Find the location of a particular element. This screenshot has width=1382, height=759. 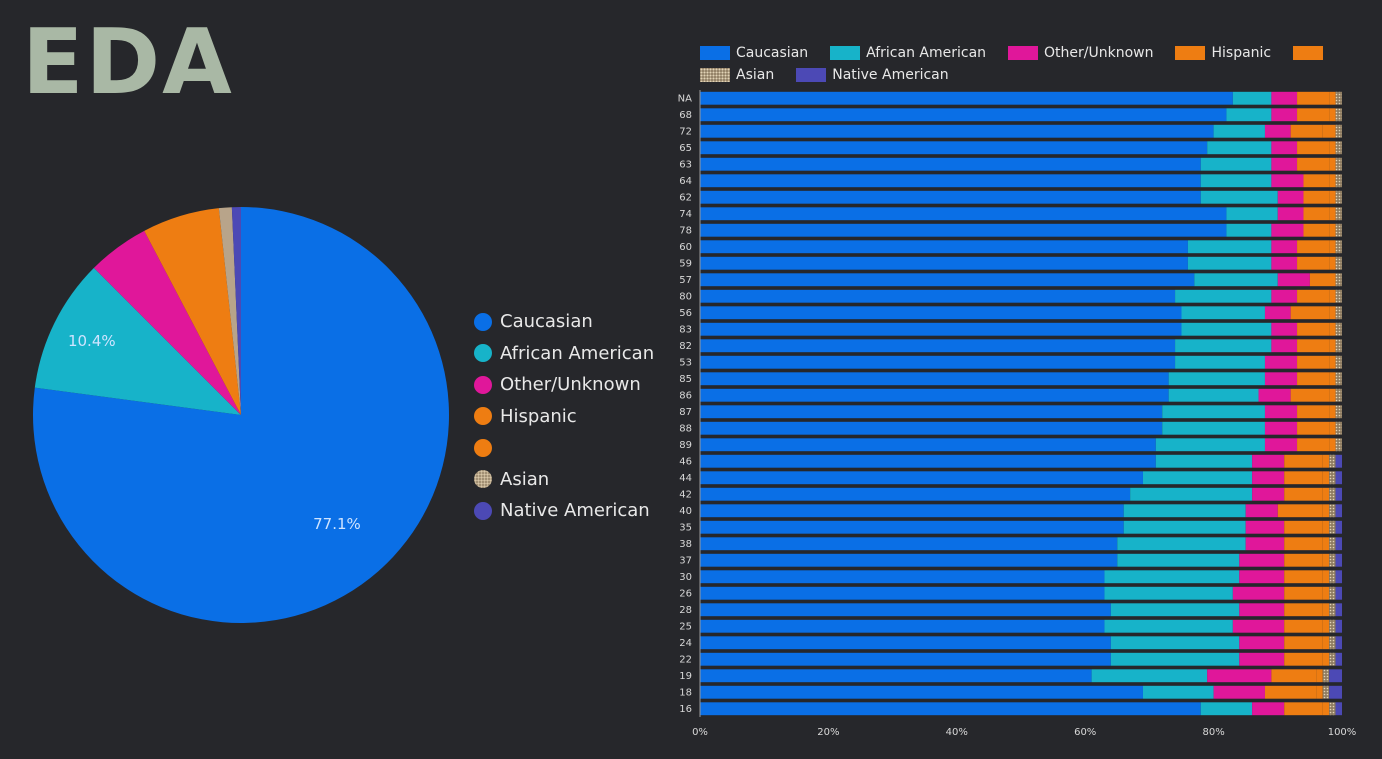

bar-legend-label: Native American is located at coordinates (890, 75).